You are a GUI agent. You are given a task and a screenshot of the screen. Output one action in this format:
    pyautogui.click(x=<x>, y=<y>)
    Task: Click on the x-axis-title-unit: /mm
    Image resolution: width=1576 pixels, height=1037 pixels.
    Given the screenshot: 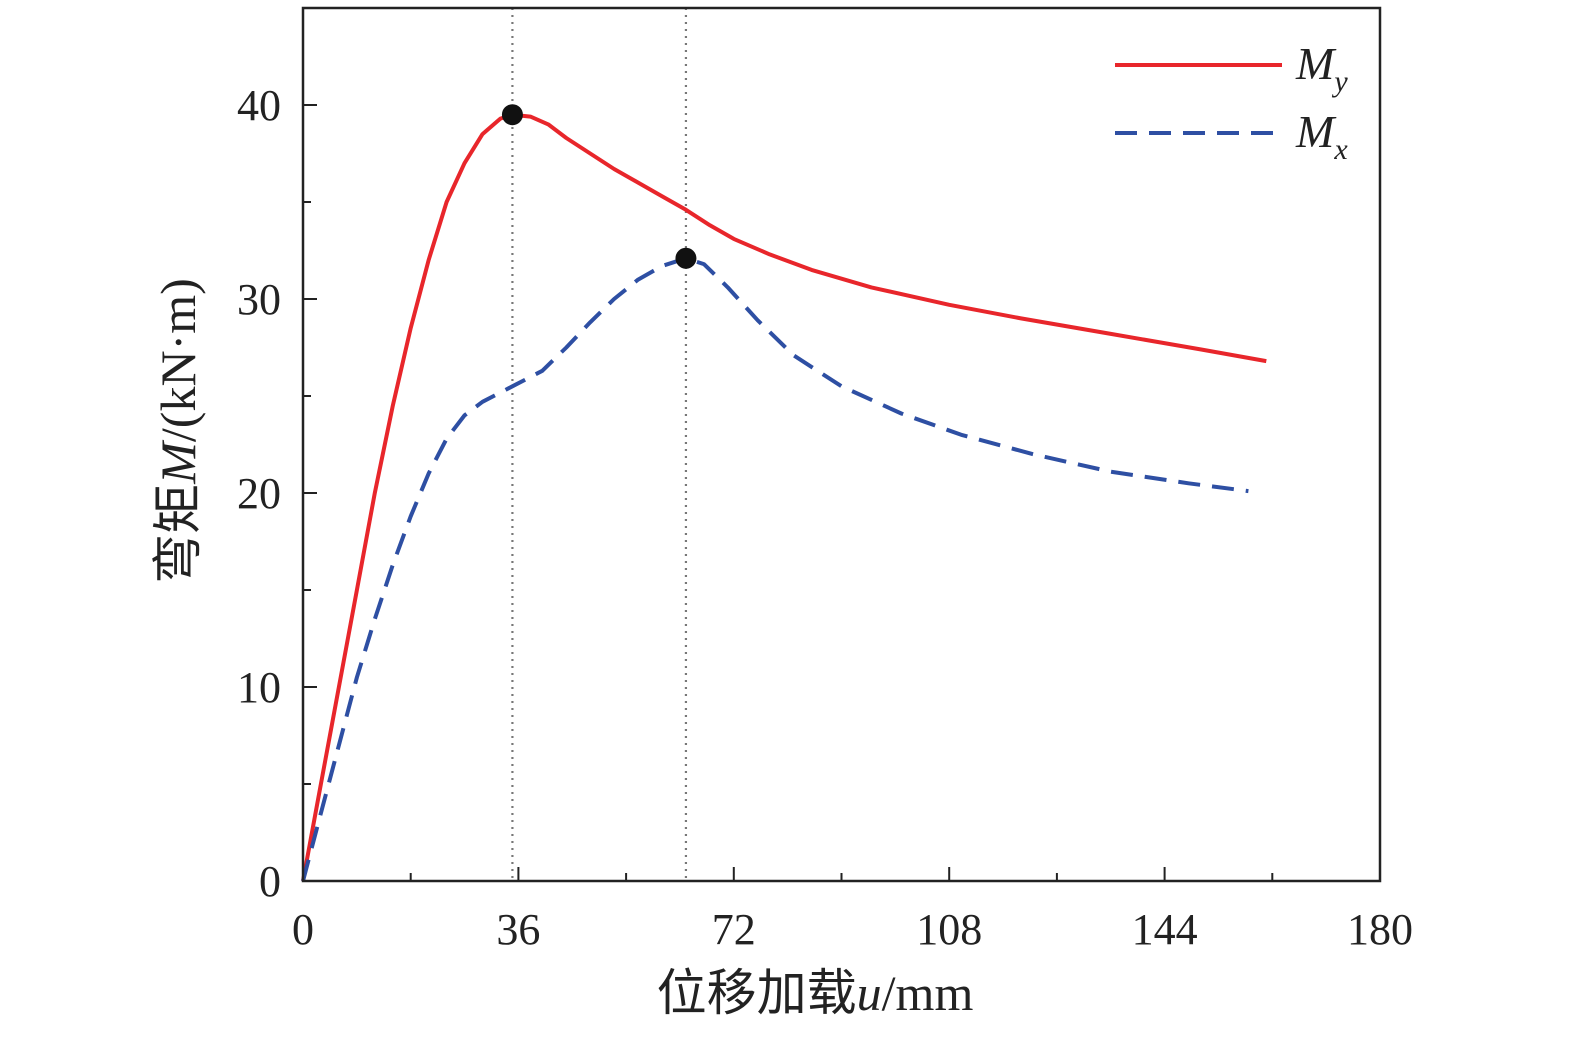 What is the action you would take?
    pyautogui.click(x=928, y=993)
    